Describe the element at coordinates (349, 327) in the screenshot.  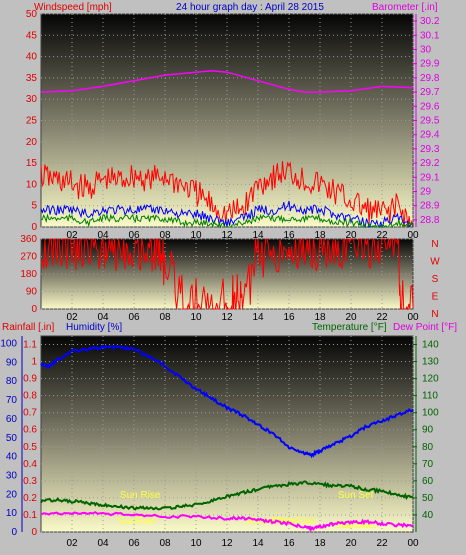
I see `temperature-axis-label: Temperature [°F]` at that location.